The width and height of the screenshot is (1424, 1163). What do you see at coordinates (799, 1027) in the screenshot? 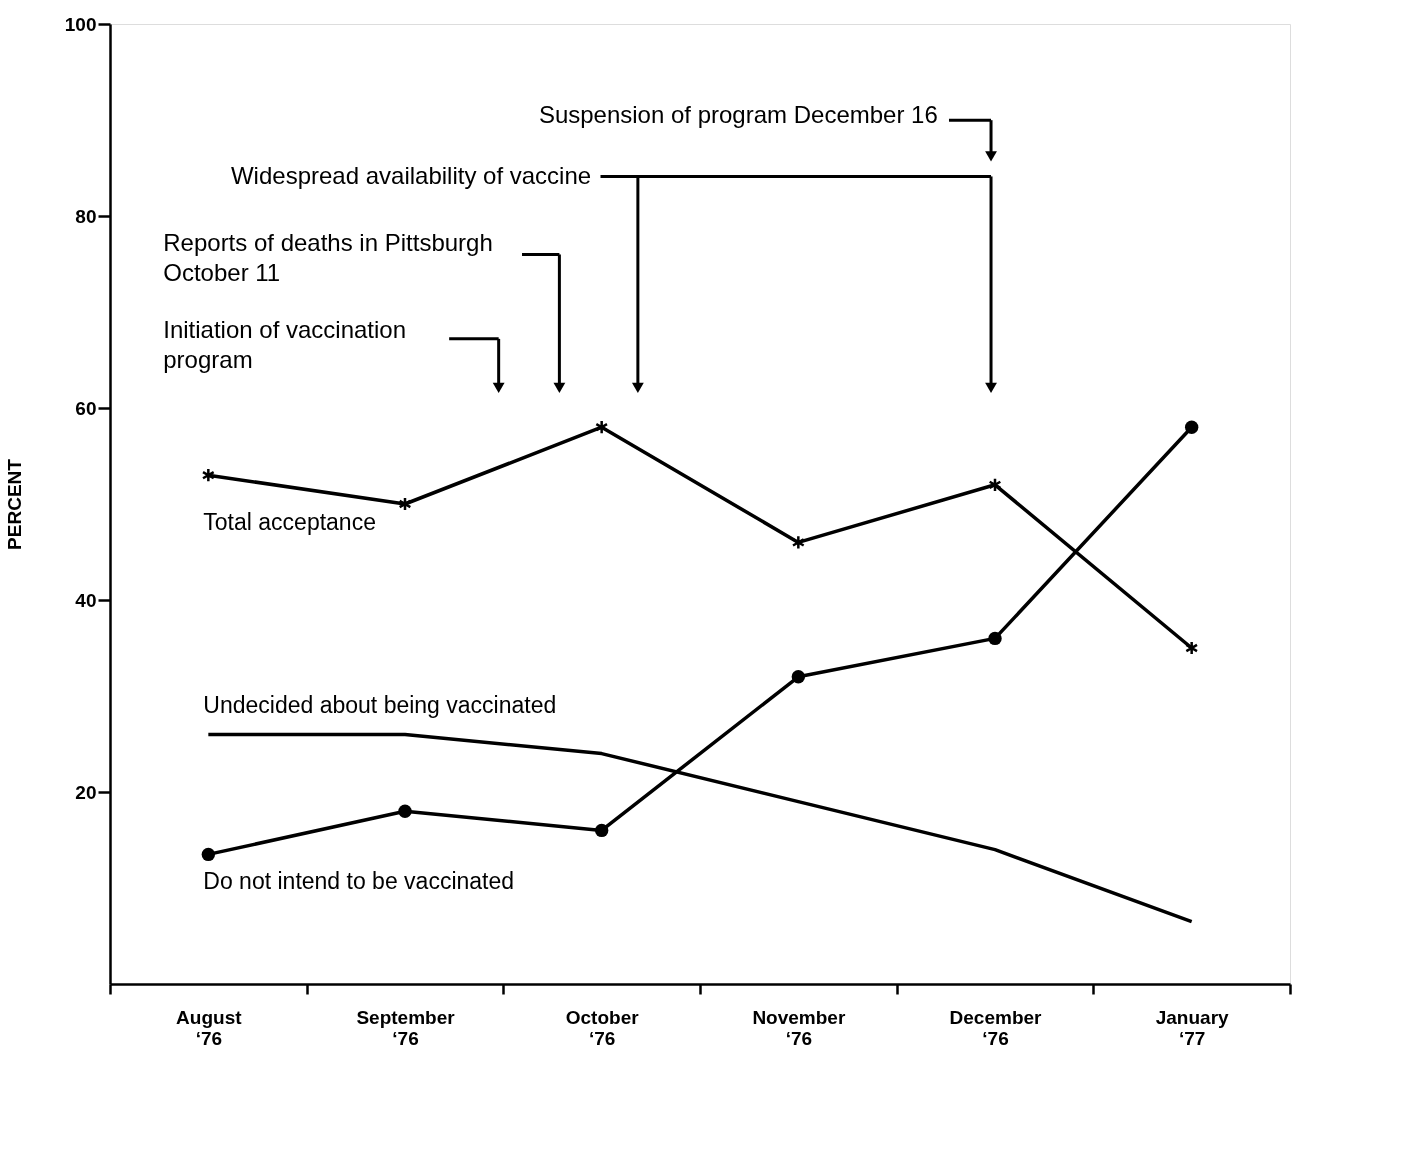
I see `x-tick-label: November ‘76` at bounding box center [799, 1027].